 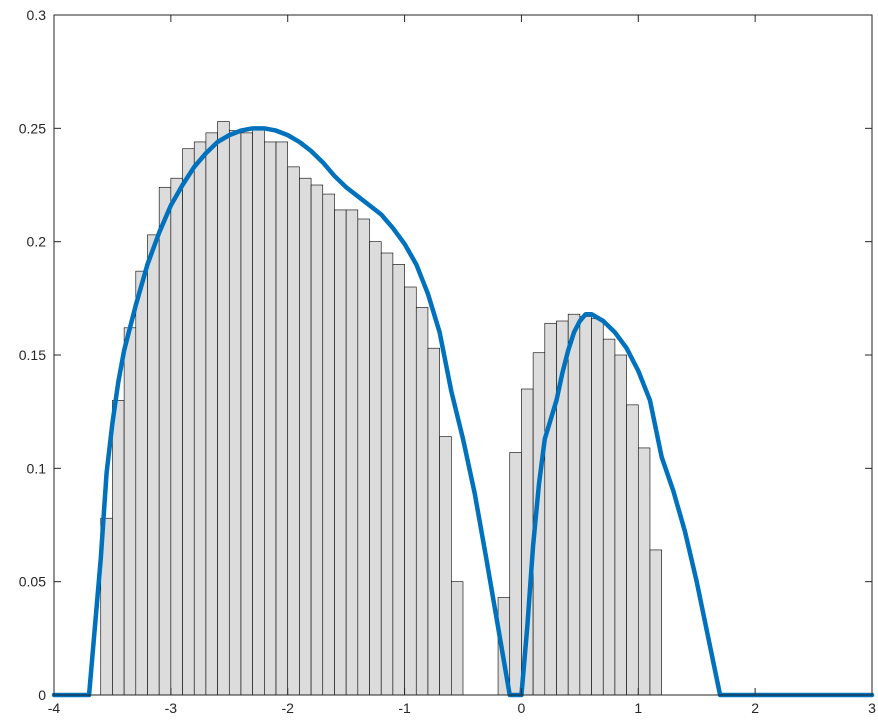 What do you see at coordinates (32, 128) in the screenshot?
I see `y-tick-label: 0.25` at bounding box center [32, 128].